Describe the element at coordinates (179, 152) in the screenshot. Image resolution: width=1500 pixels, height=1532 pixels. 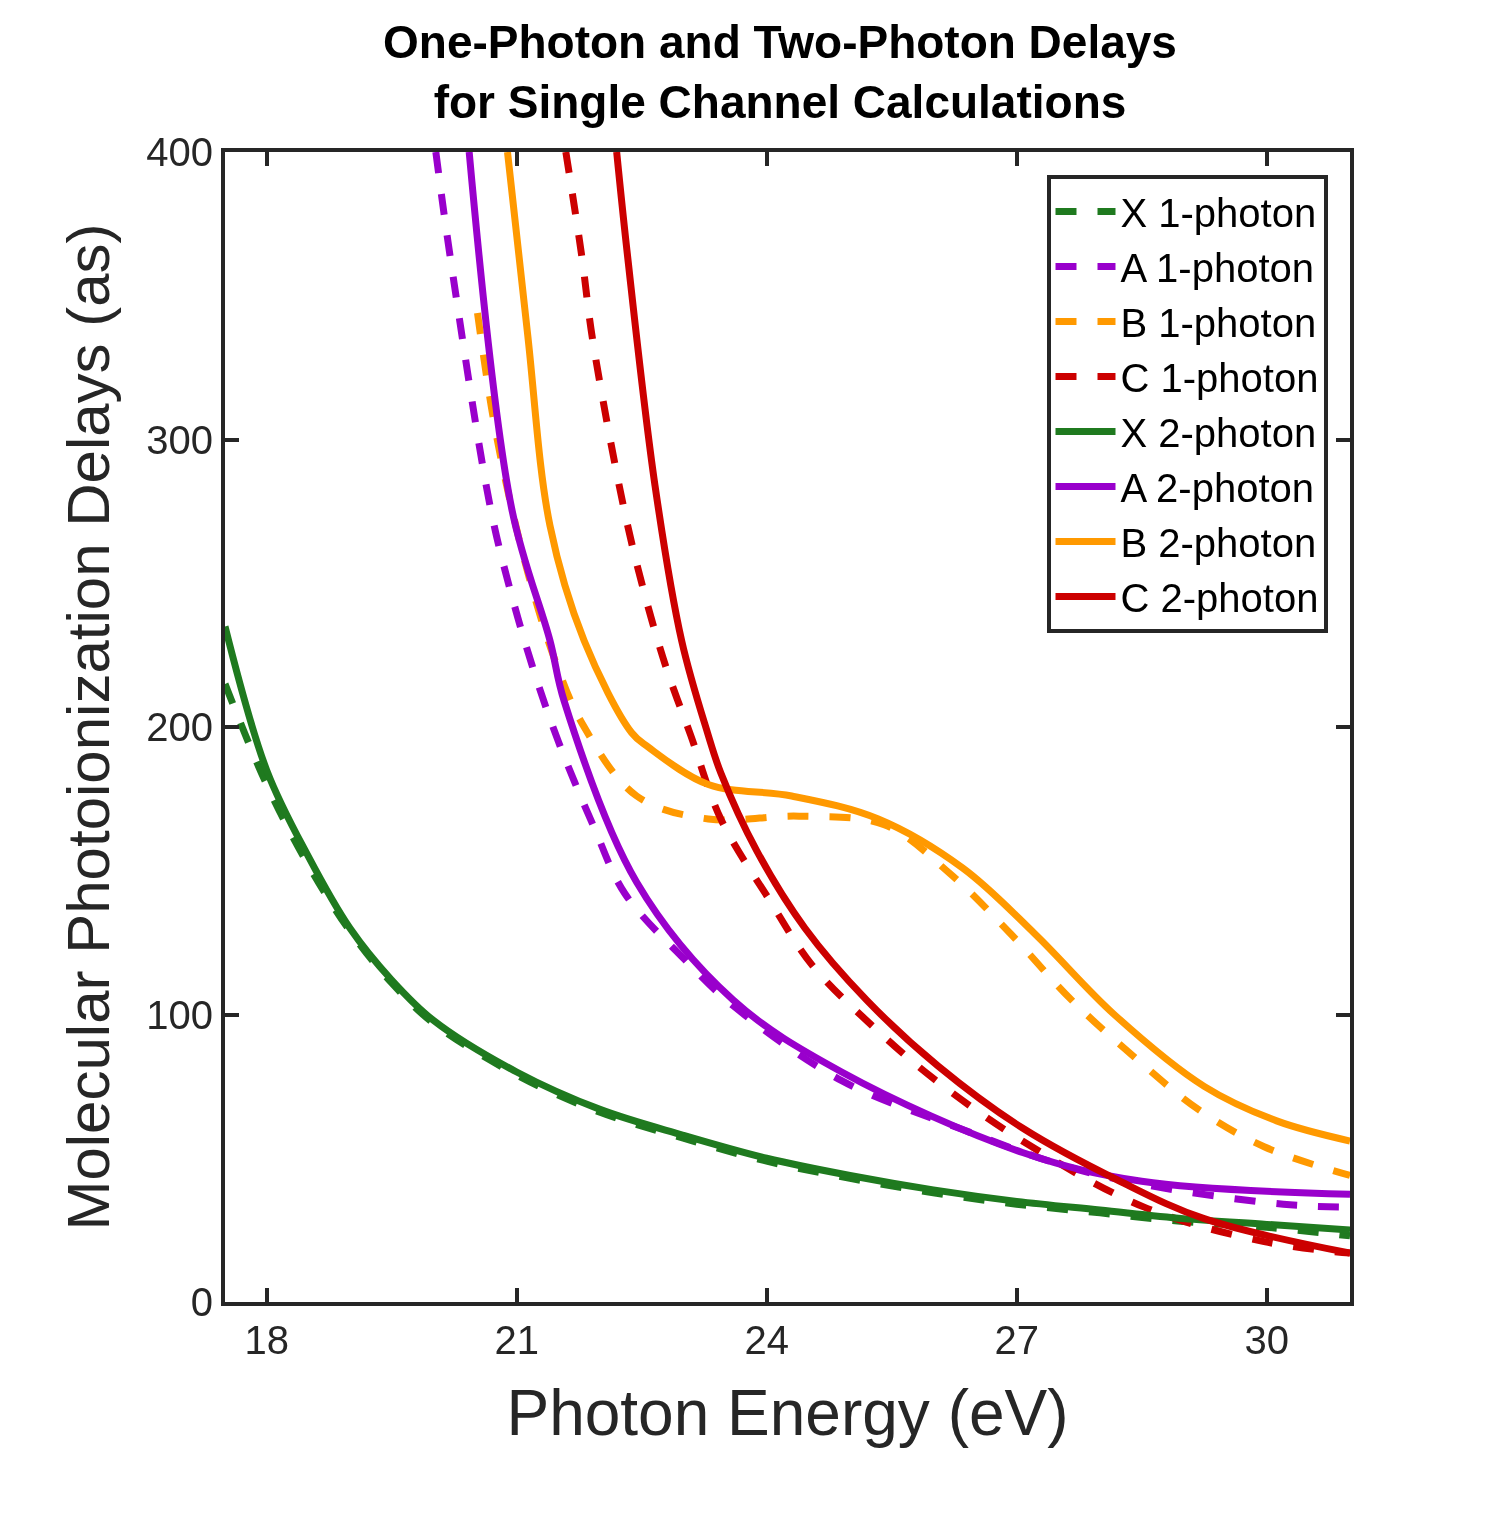
I see `y-tick-label: 400` at that location.